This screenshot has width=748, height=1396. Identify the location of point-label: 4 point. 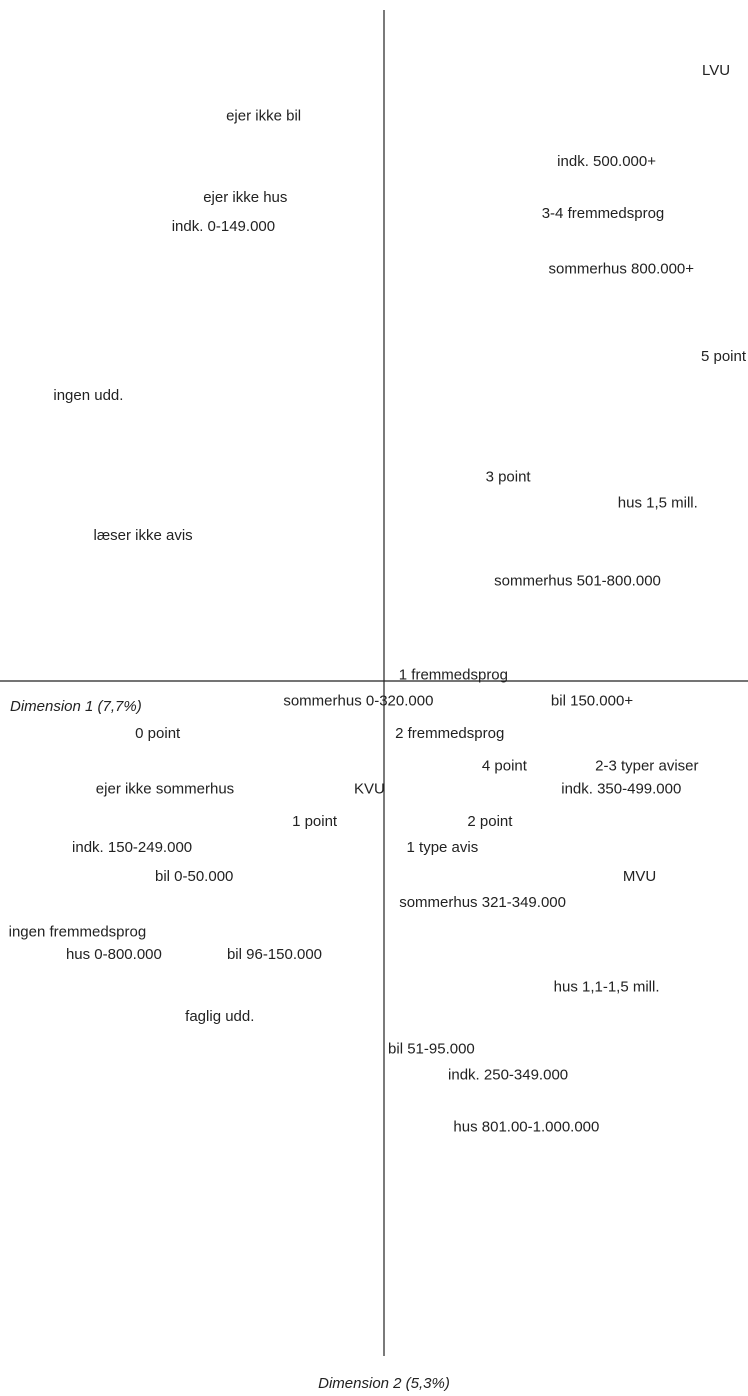
(505, 766).